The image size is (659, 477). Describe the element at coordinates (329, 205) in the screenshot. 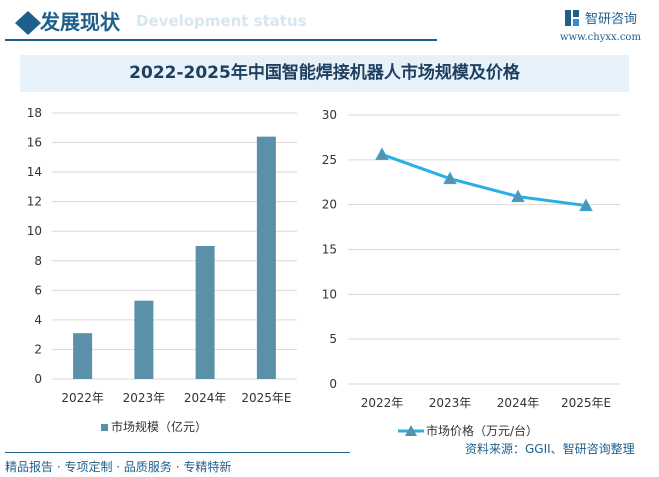

I see `y-tick-label: 20` at that location.